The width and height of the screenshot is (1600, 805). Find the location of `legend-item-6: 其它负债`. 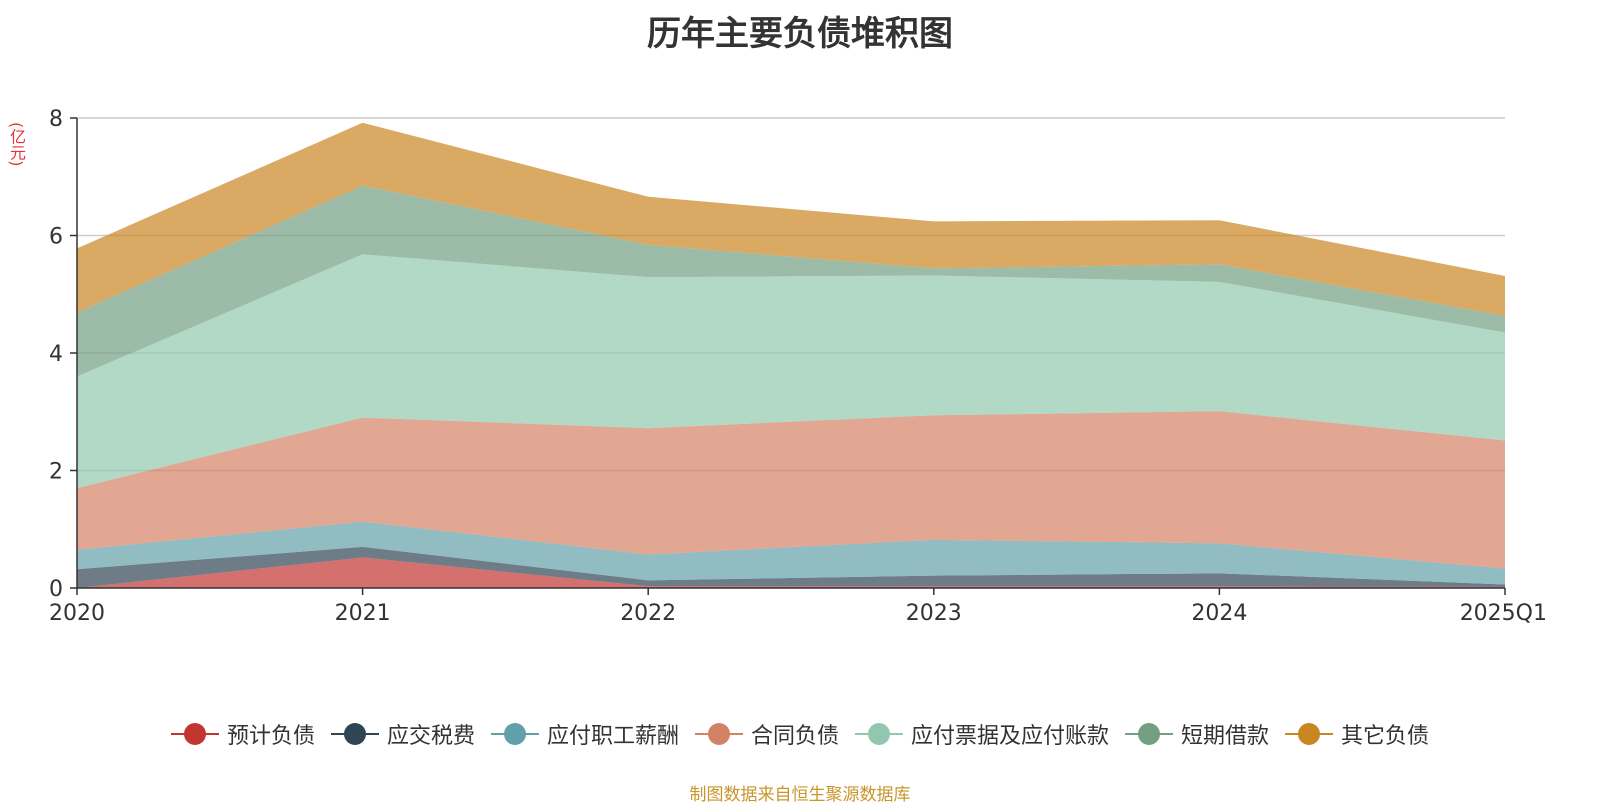

legend-item-6: 其它负债 is located at coordinates (1357, 734).